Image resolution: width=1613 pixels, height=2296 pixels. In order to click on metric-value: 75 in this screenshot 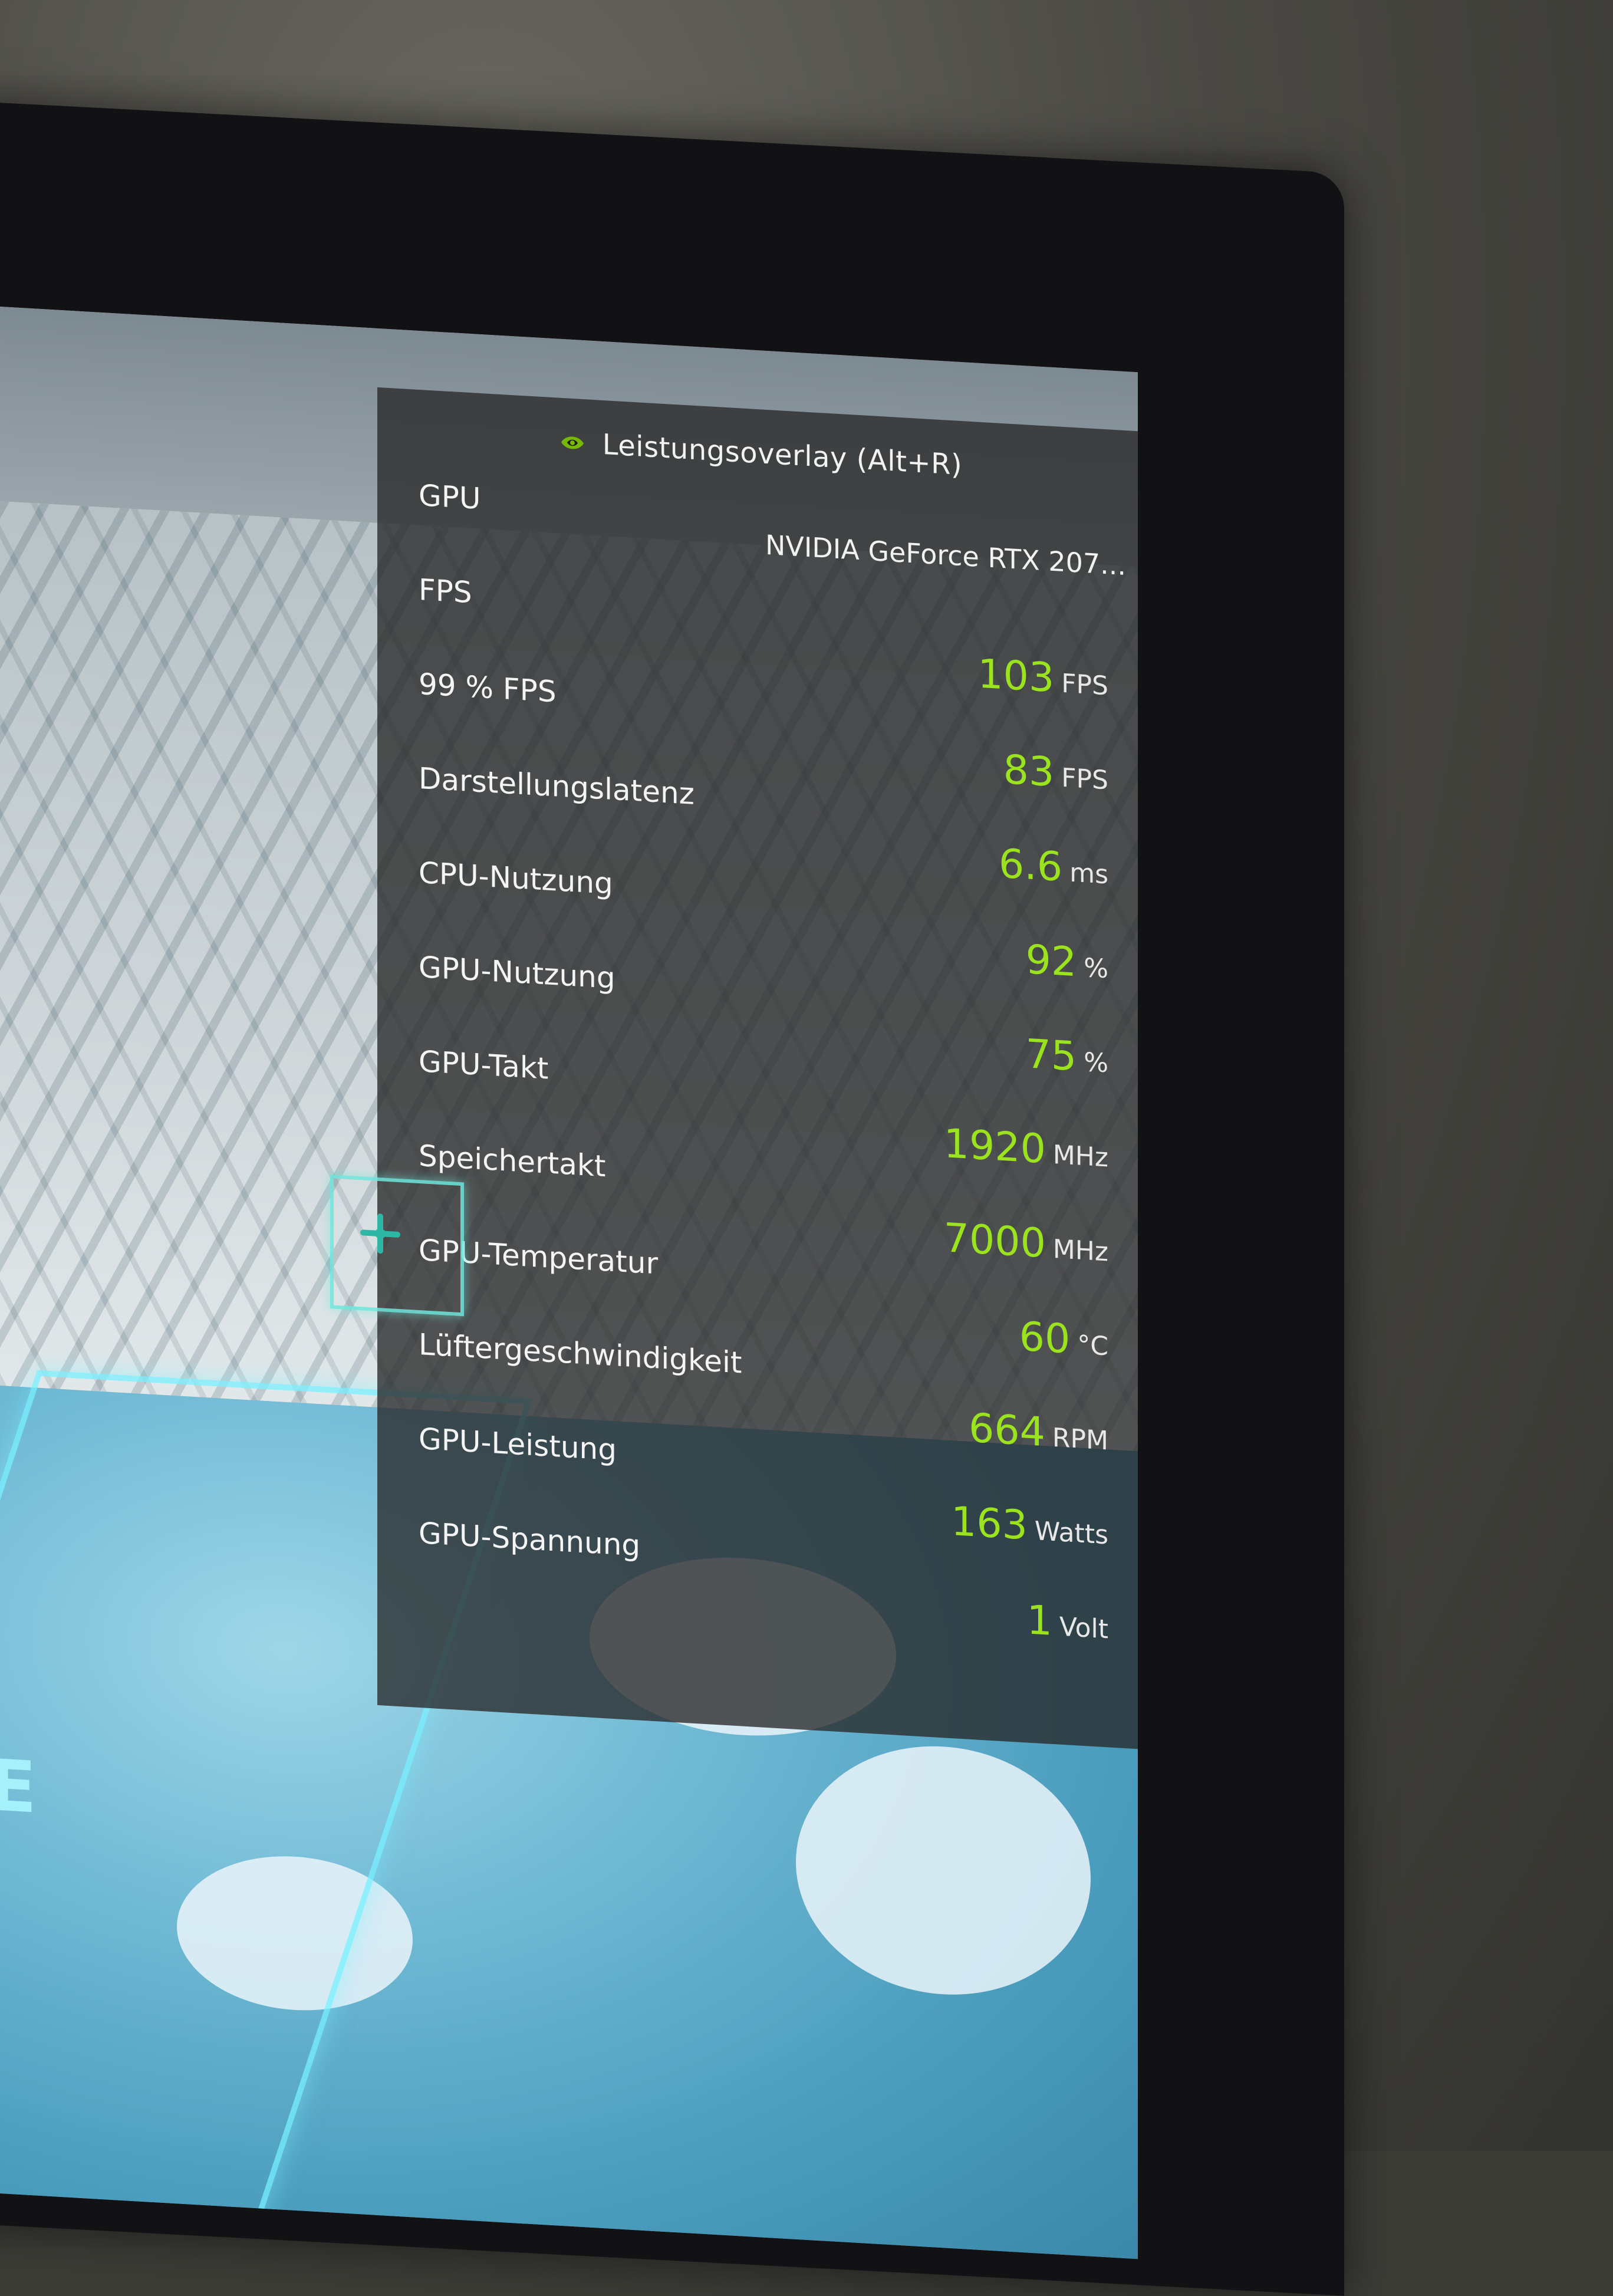, I will do `click(1051, 1056)`.